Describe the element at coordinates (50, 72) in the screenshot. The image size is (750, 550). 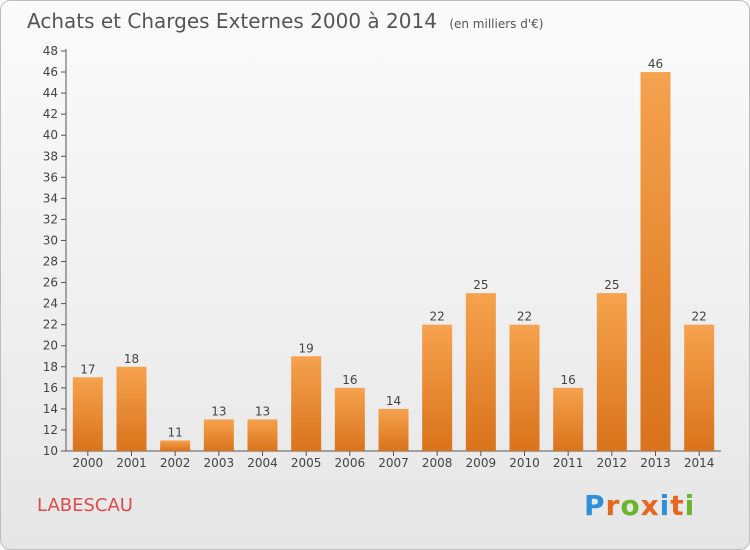
I see `y-tick-label: 46` at that location.